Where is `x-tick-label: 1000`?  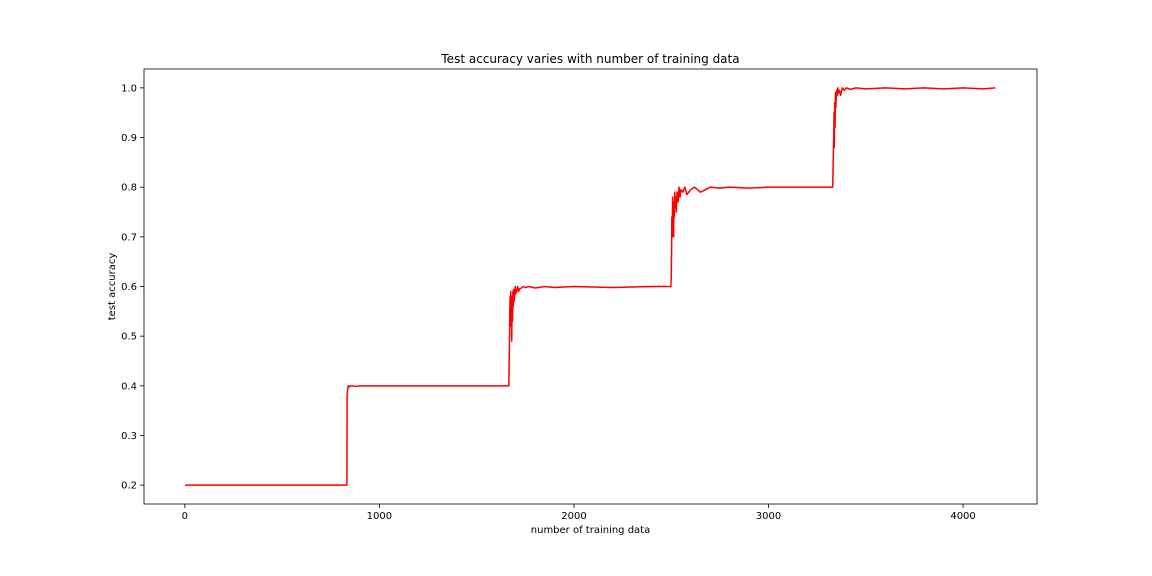
x-tick-label: 1000 is located at coordinates (379, 516).